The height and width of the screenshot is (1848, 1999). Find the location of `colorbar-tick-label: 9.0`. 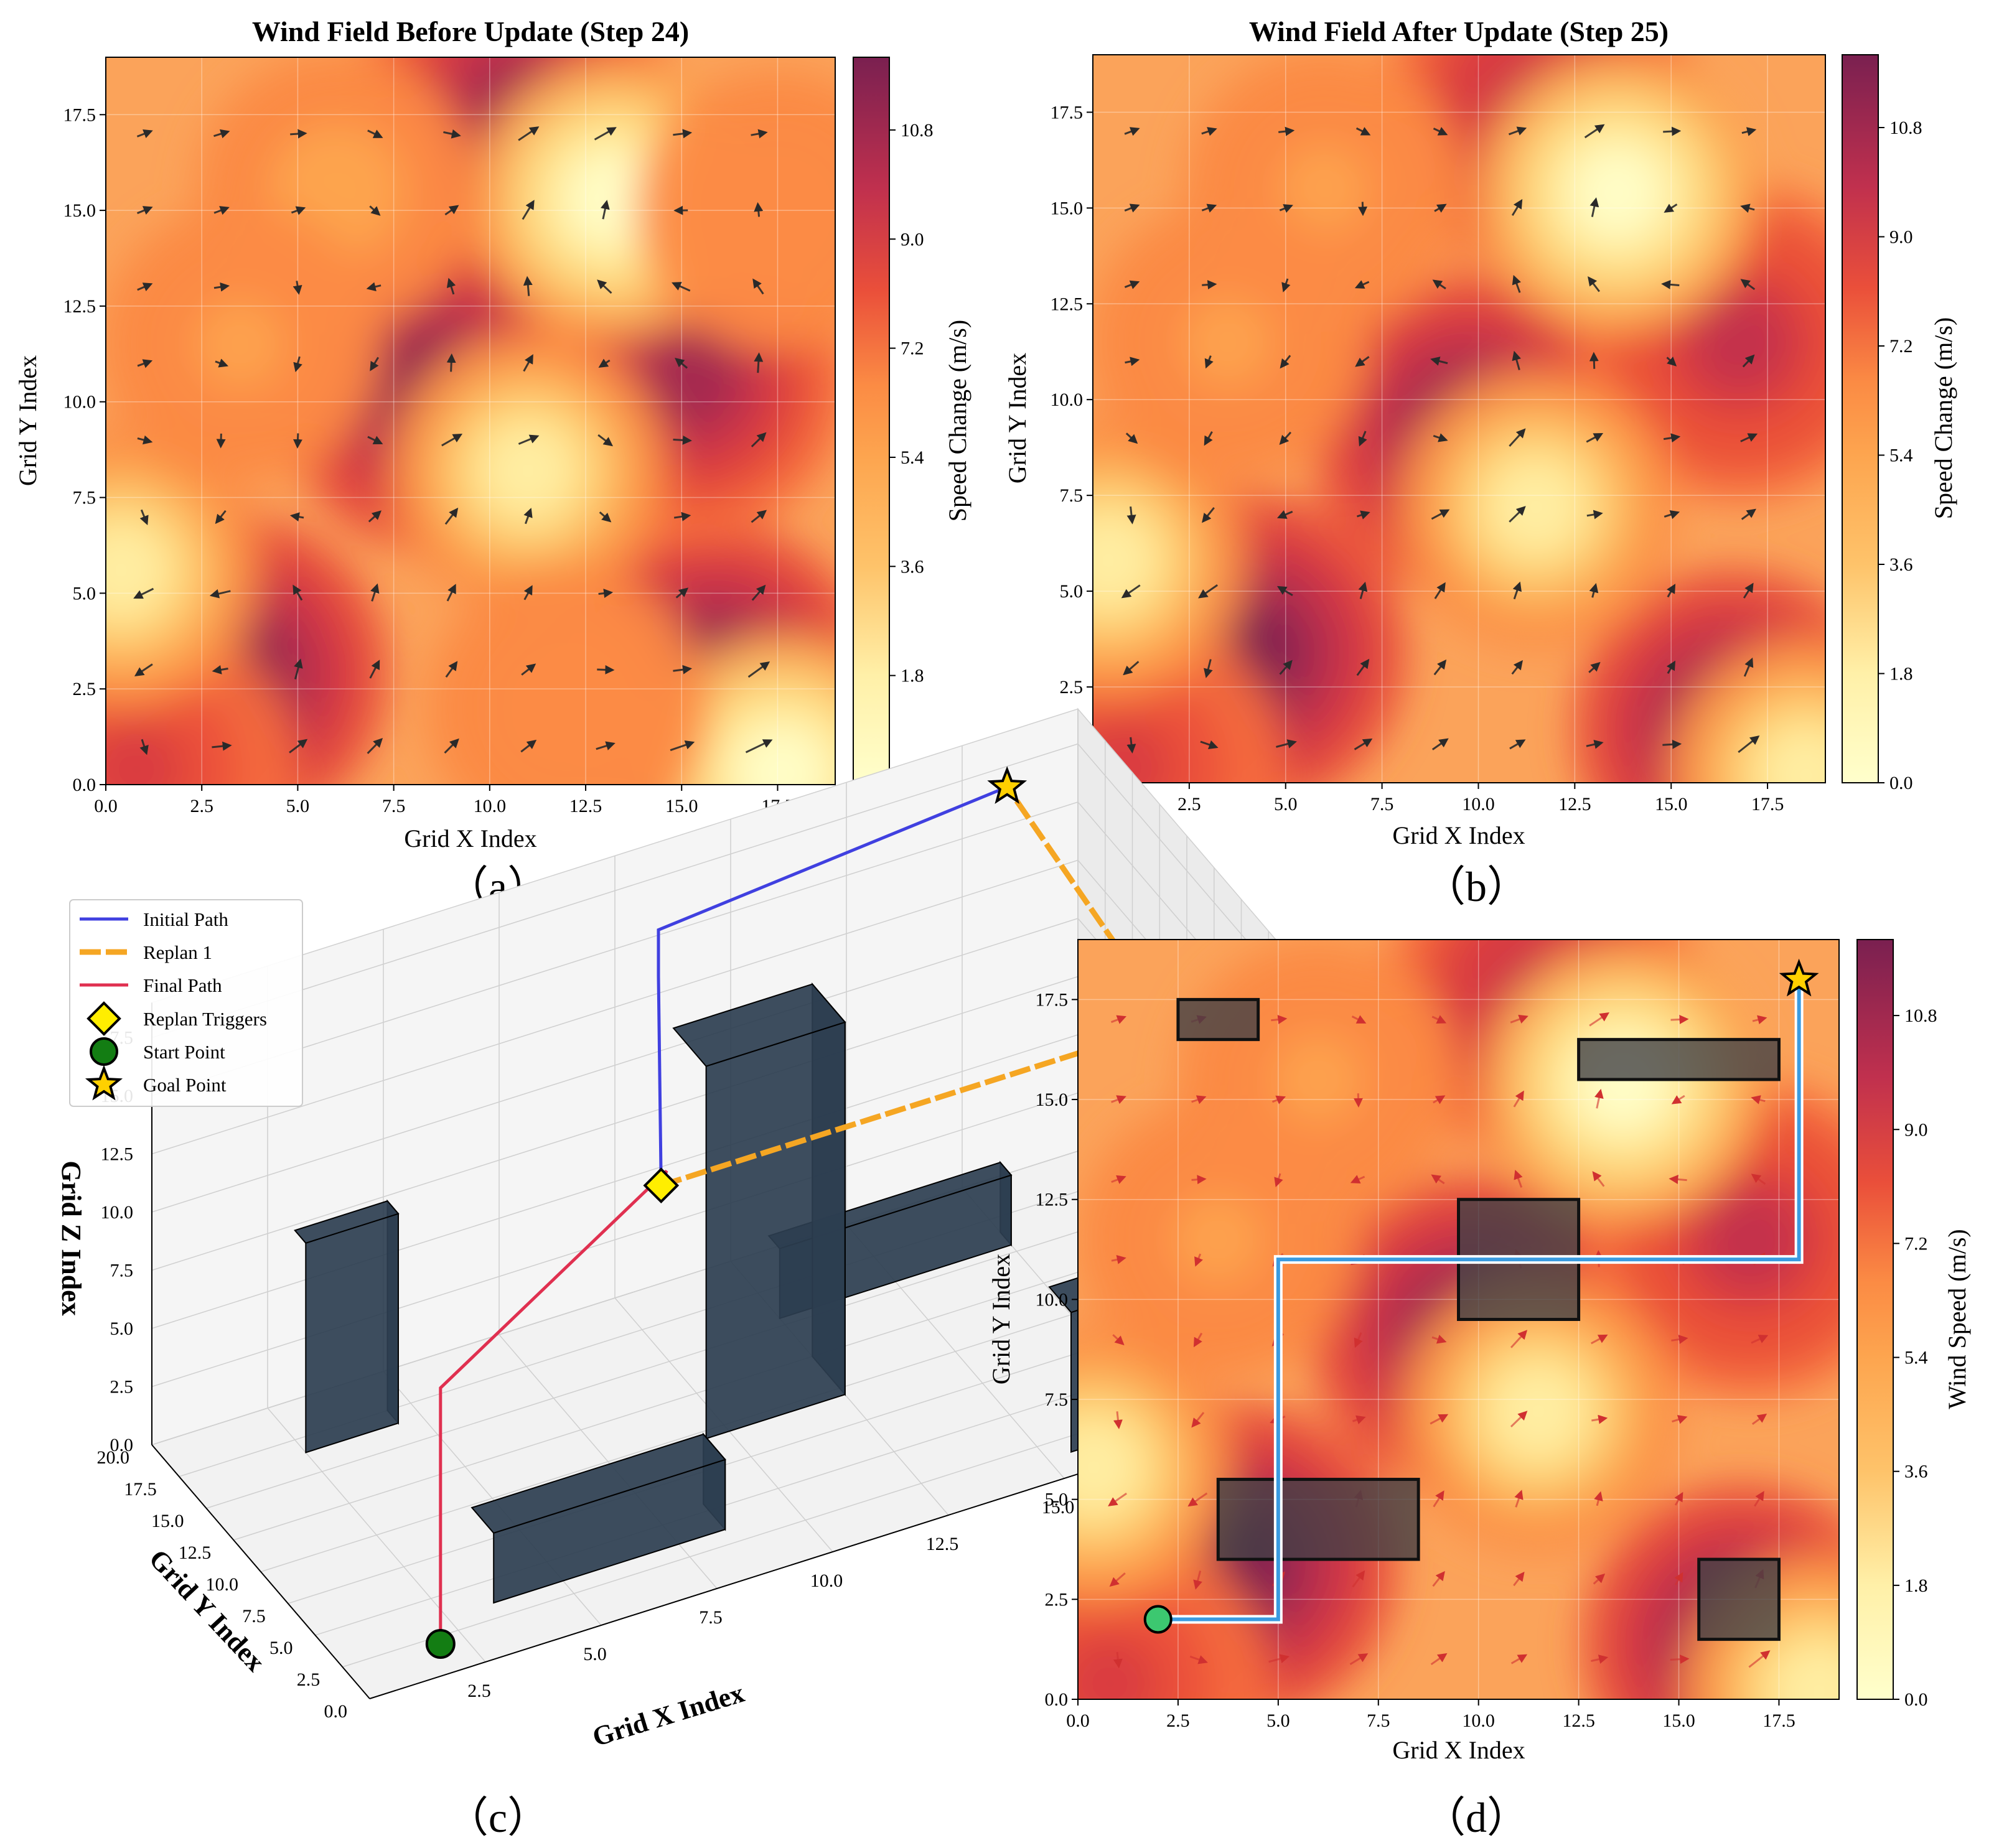

colorbar-tick-label: 9.0 is located at coordinates (1901, 238).